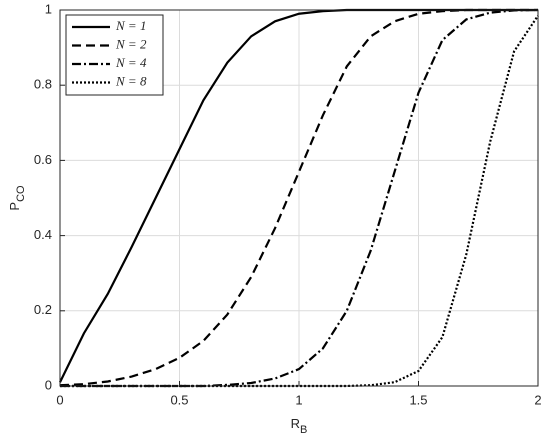 The height and width of the screenshot is (446, 550). What do you see at coordinates (418, 399) in the screenshot?
I see `x-tick-label: 1.5` at bounding box center [418, 399].